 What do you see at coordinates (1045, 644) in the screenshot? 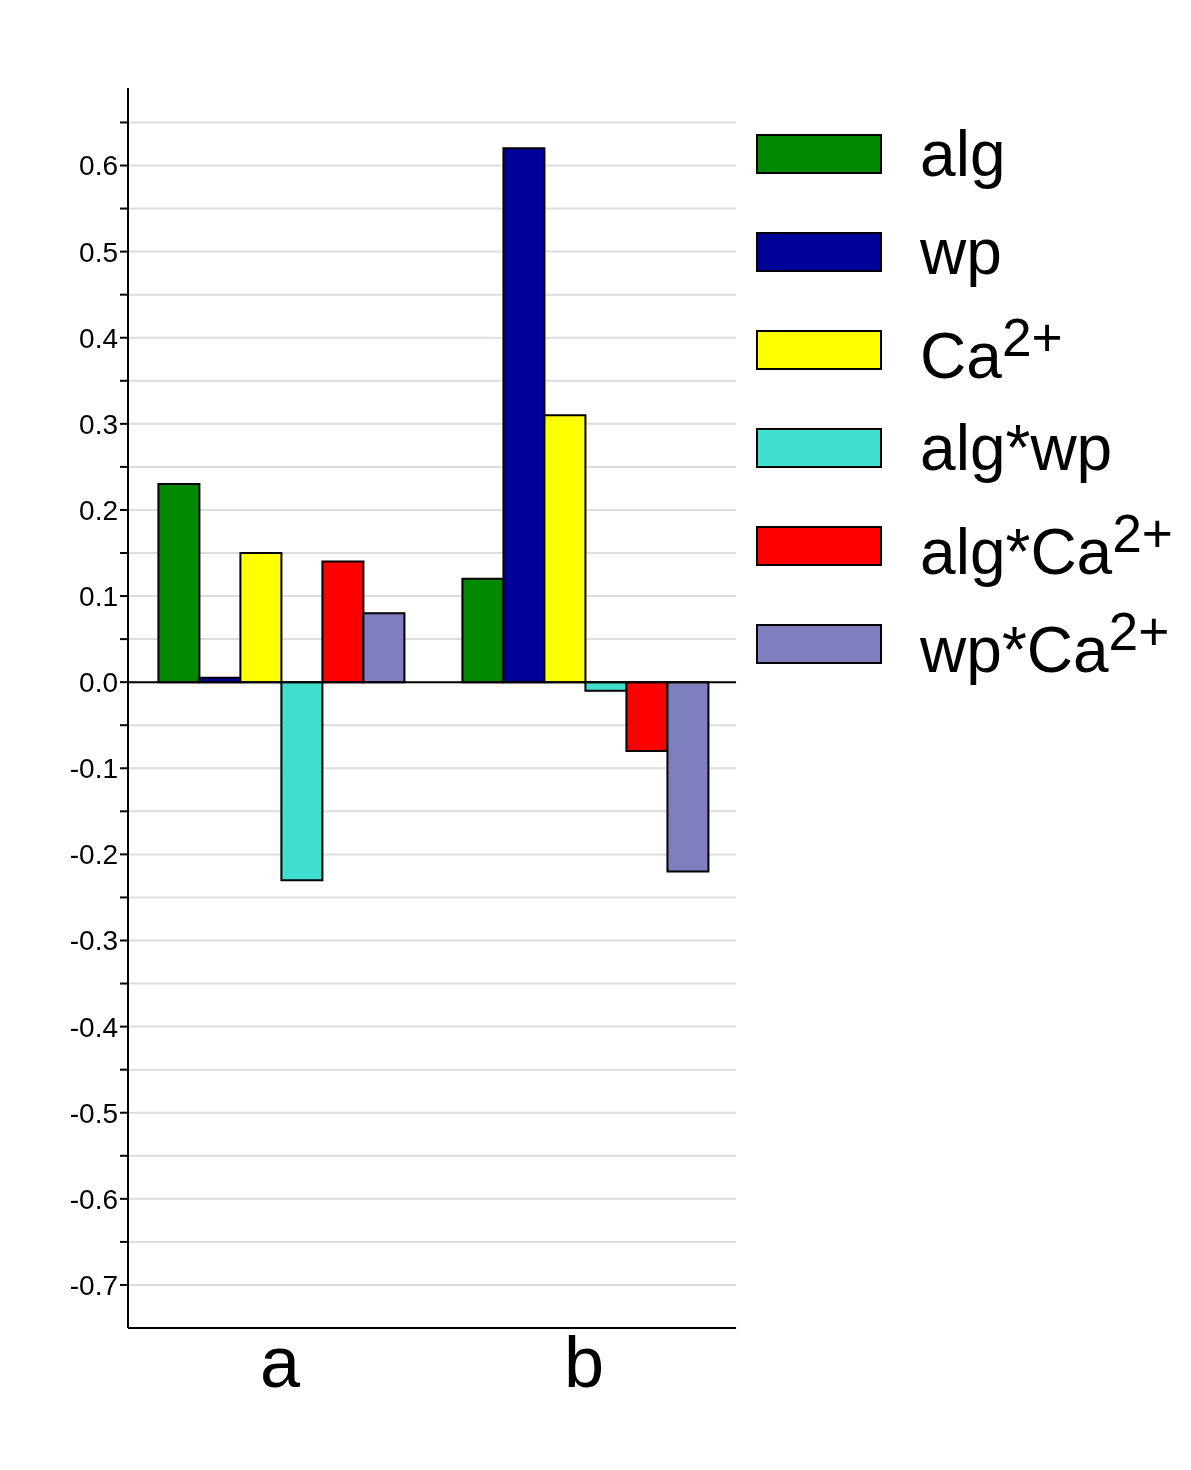
I see `legend-label: wp*Ca$^{2+}$` at bounding box center [1045, 644].